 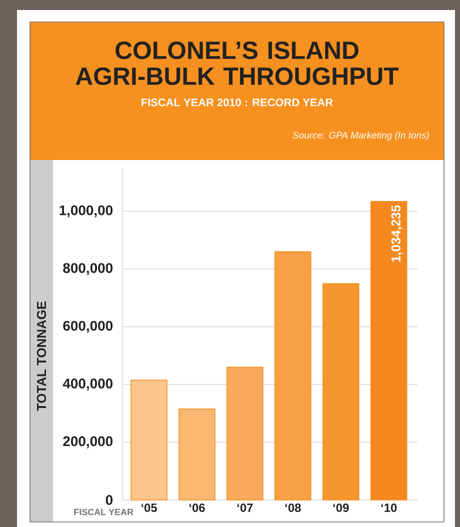 What do you see at coordinates (360, 136) in the screenshot?
I see `source-note: Source: GPA Marketing (In tons)` at bounding box center [360, 136].